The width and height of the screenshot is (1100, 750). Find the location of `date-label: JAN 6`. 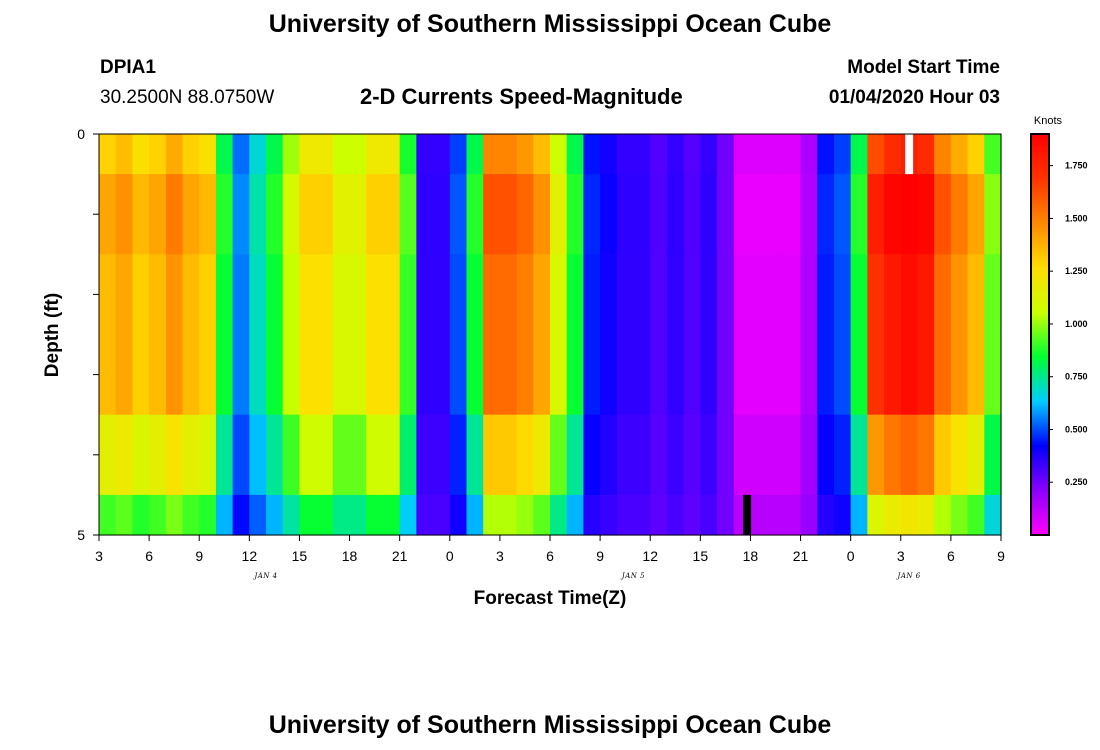

date-label: JAN 6 is located at coordinates (908, 576).